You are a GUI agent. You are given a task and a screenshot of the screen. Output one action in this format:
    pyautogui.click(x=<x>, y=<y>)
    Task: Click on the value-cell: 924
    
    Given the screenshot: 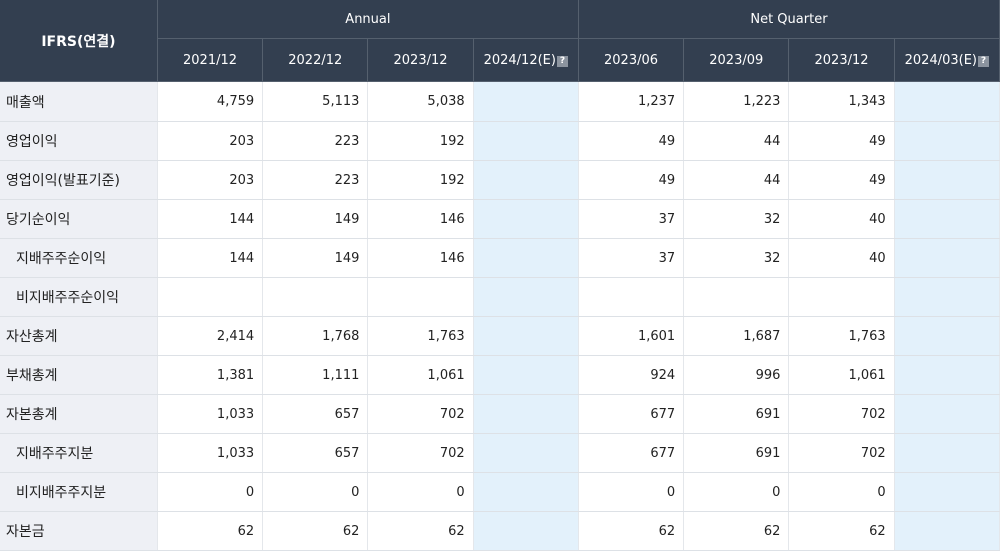 What is the action you would take?
    pyautogui.click(x=631, y=375)
    